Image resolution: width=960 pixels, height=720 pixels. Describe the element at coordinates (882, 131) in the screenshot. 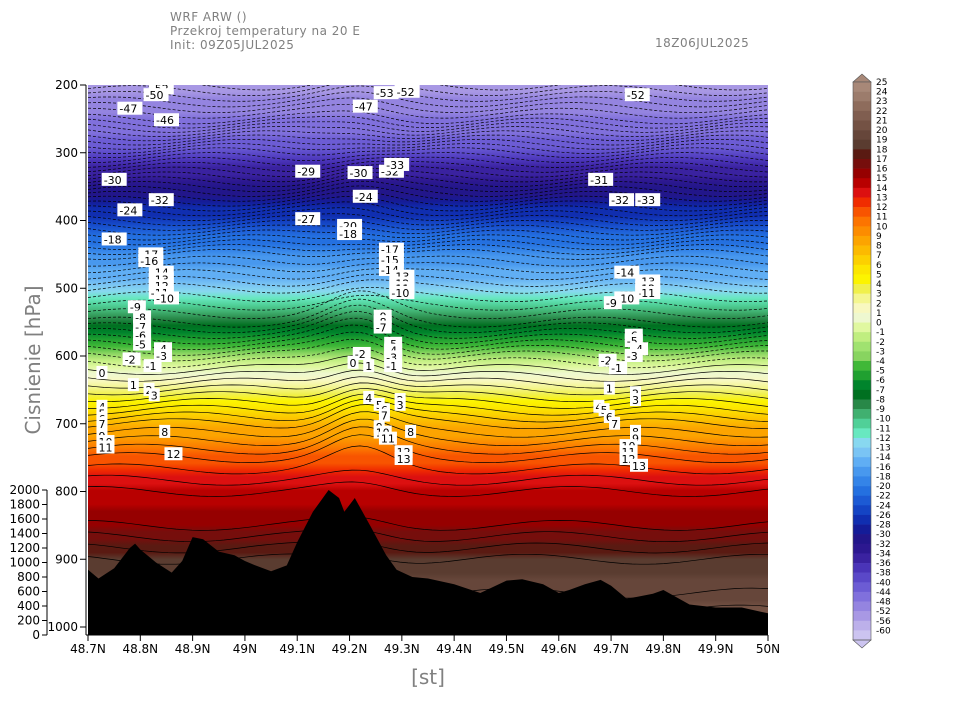

I see `colorbar-label: 20` at that location.